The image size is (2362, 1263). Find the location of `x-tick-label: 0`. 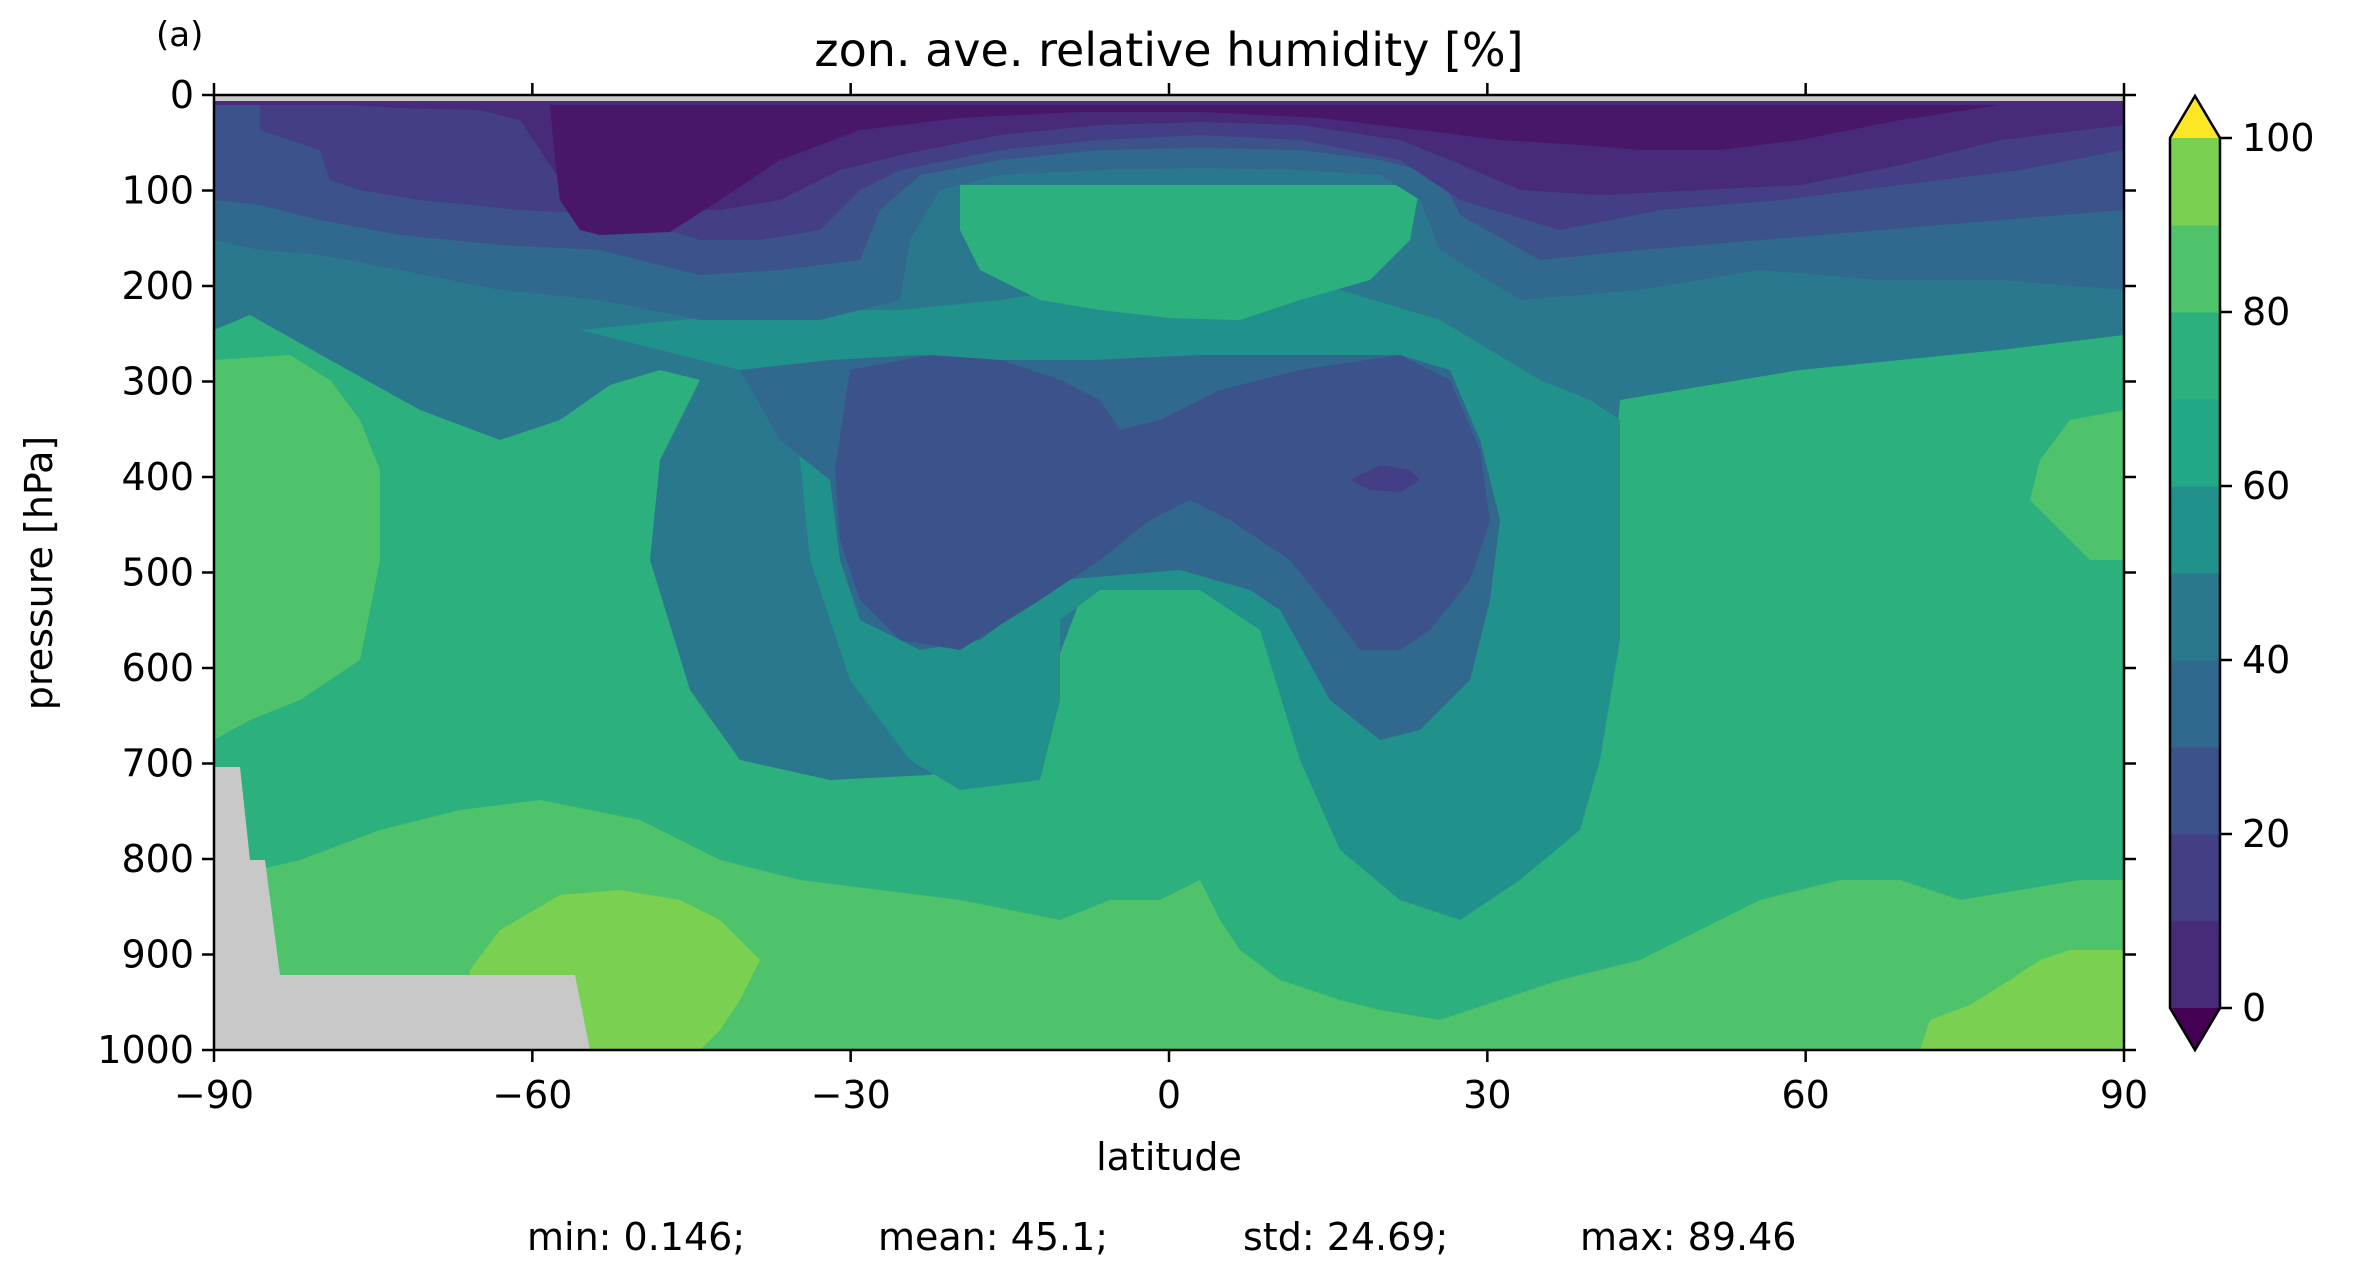

x-tick-label: 0 is located at coordinates (1169, 1095).